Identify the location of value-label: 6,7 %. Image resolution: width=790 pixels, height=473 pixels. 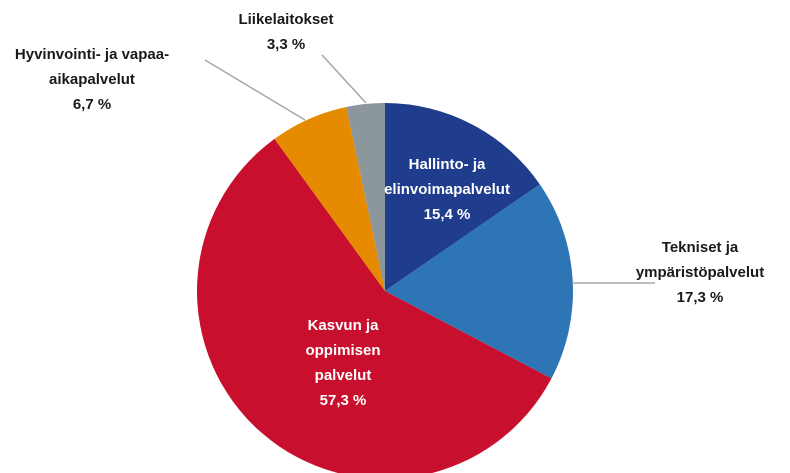
(92, 104).